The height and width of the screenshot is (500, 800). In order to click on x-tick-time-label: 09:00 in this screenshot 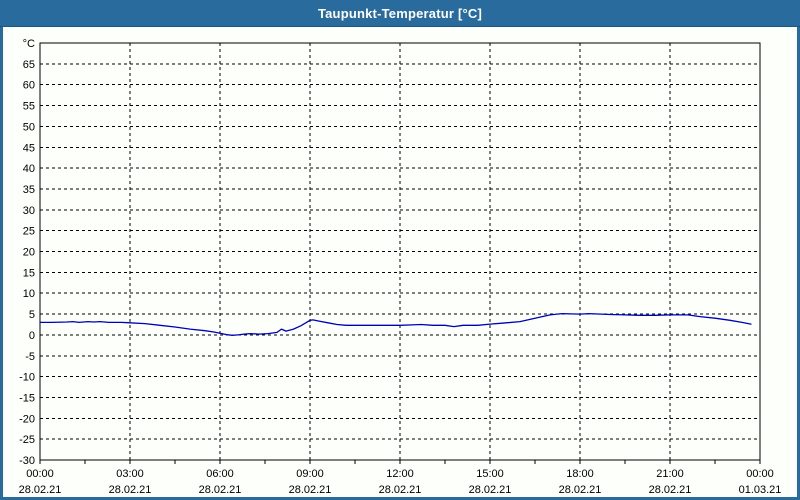, I will do `click(310, 474)`.